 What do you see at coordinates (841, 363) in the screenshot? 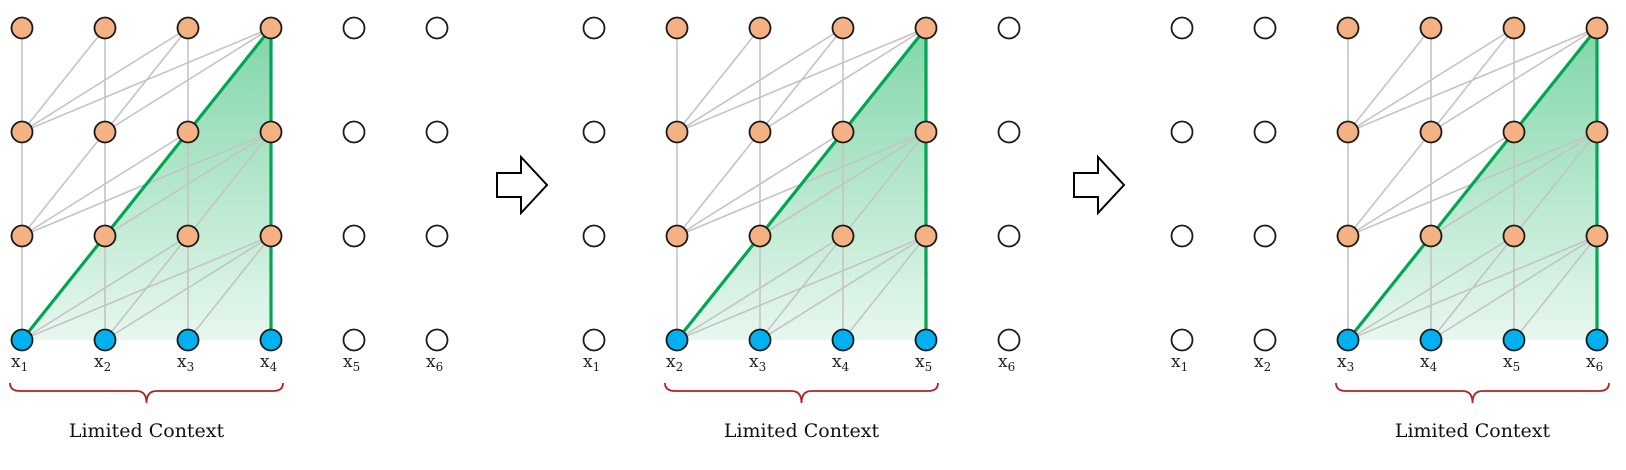
I see `x-label-4: x4` at bounding box center [841, 363].